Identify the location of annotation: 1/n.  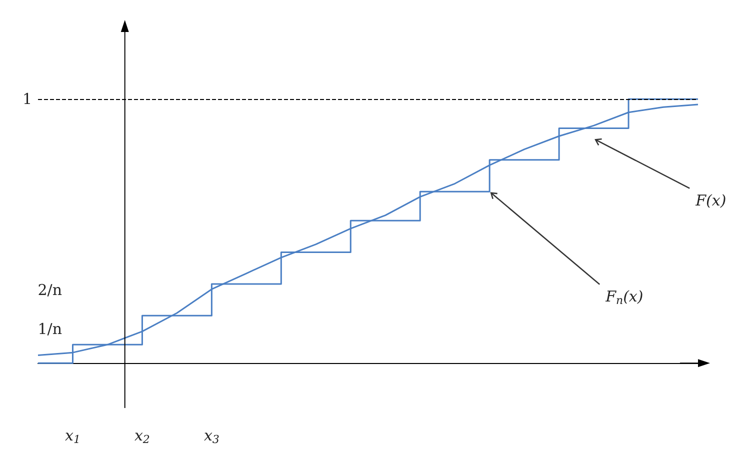
(50, 329).